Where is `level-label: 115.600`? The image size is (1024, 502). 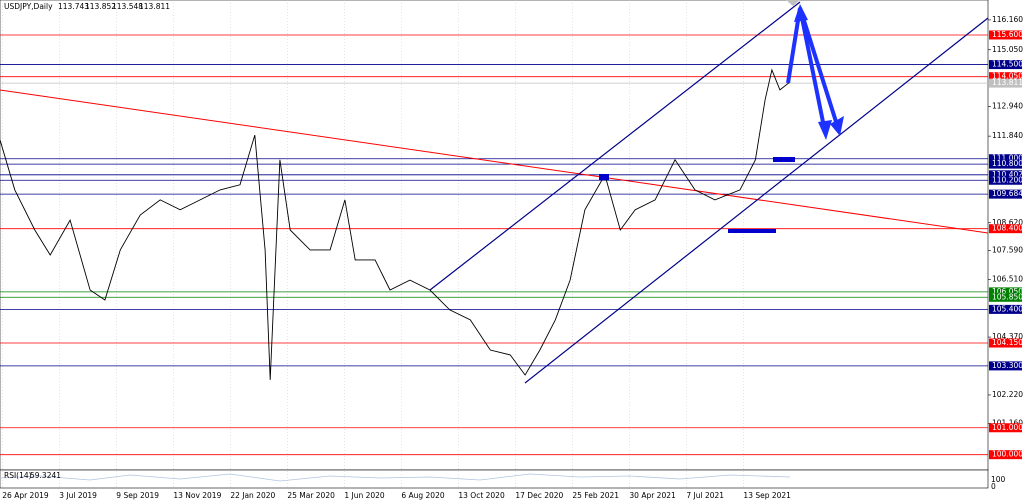 level-label: 115.600 is located at coordinates (1007, 34).